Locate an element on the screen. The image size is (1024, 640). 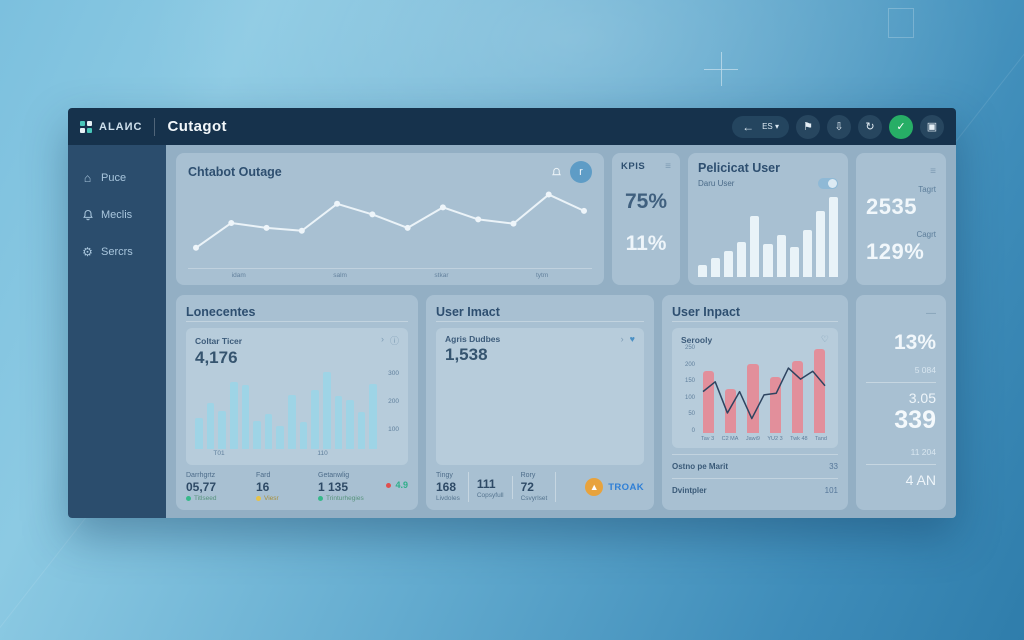
heart-icon: ♡ is located at coordinates (824, 339).